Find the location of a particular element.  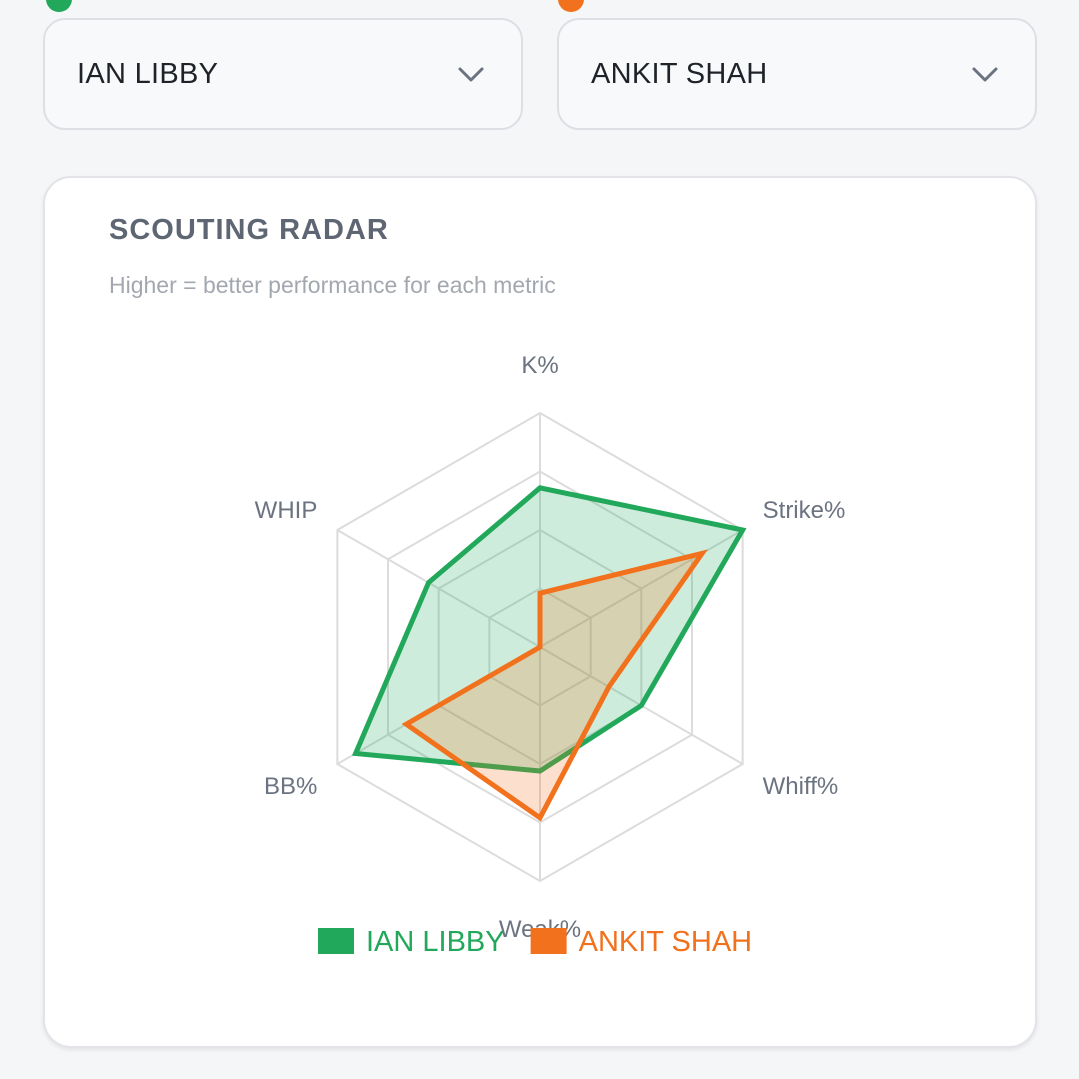

axis-label: BB% is located at coordinates (290, 786).